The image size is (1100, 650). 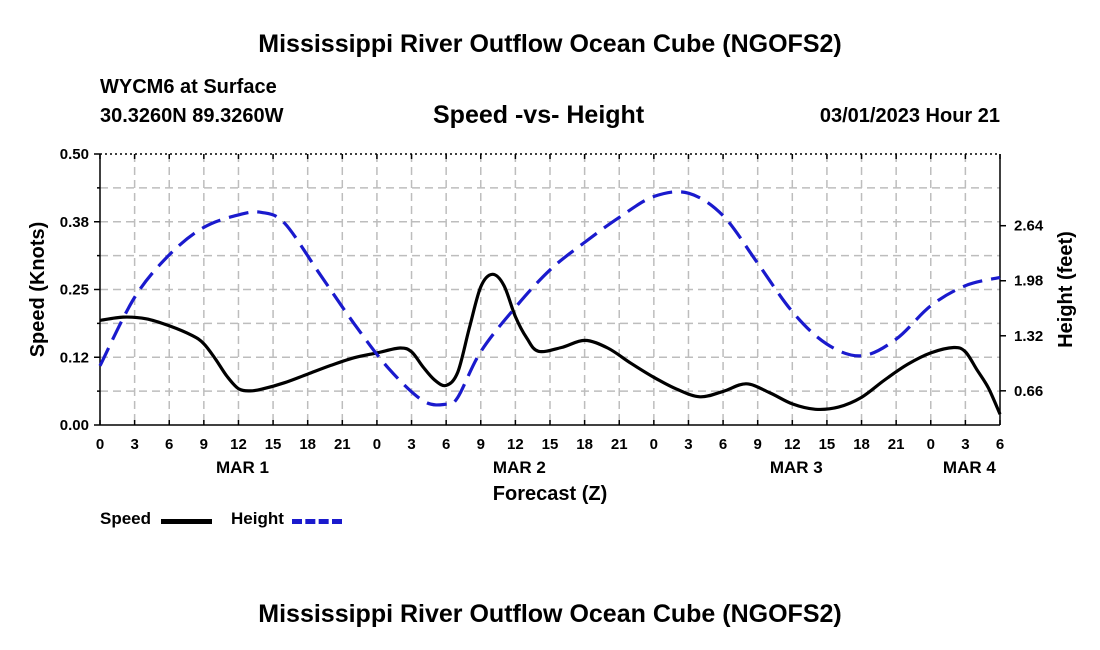 I want to click on legend-height-line, so click(x=317, y=521).